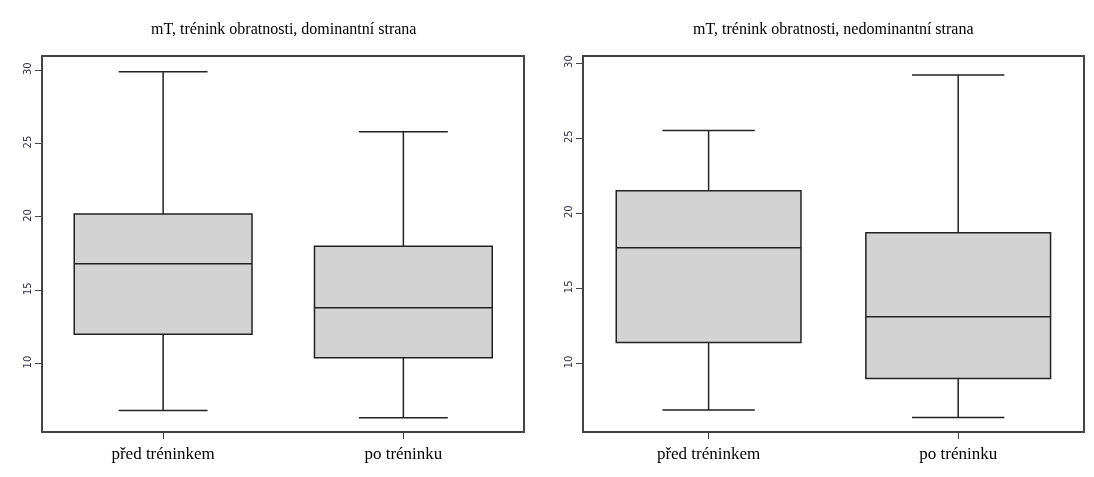 The image size is (1094, 477). Describe the element at coordinates (833, 28) in the screenshot. I see `chart-title: mT, trénink obratnosti, nedominantní strana` at that location.